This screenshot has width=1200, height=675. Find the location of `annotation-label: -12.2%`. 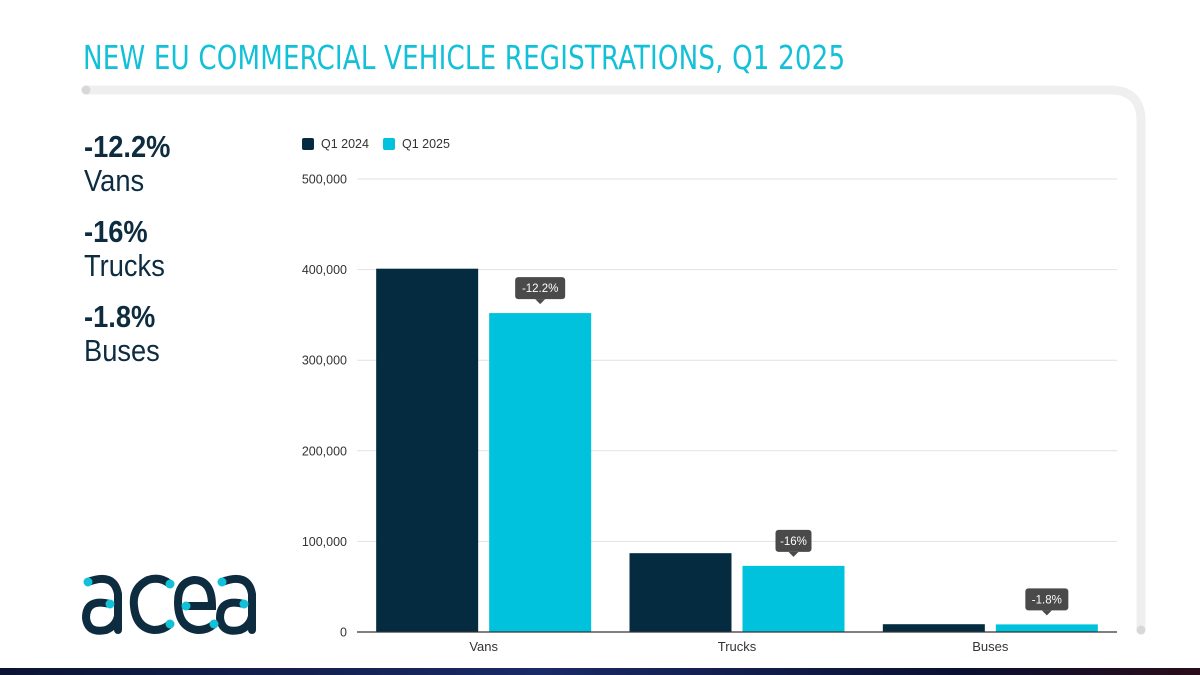

annotation-label: -12.2% is located at coordinates (540, 289).